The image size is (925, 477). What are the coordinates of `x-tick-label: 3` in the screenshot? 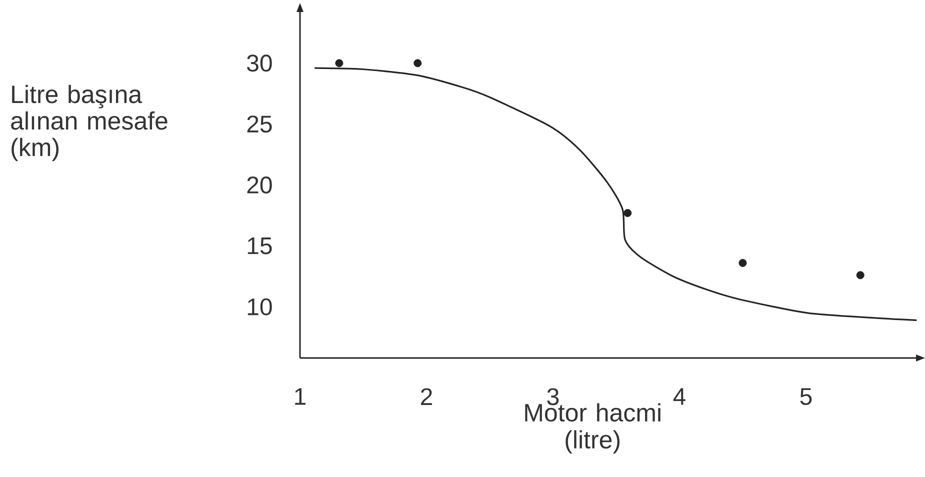 It's located at (553, 397).